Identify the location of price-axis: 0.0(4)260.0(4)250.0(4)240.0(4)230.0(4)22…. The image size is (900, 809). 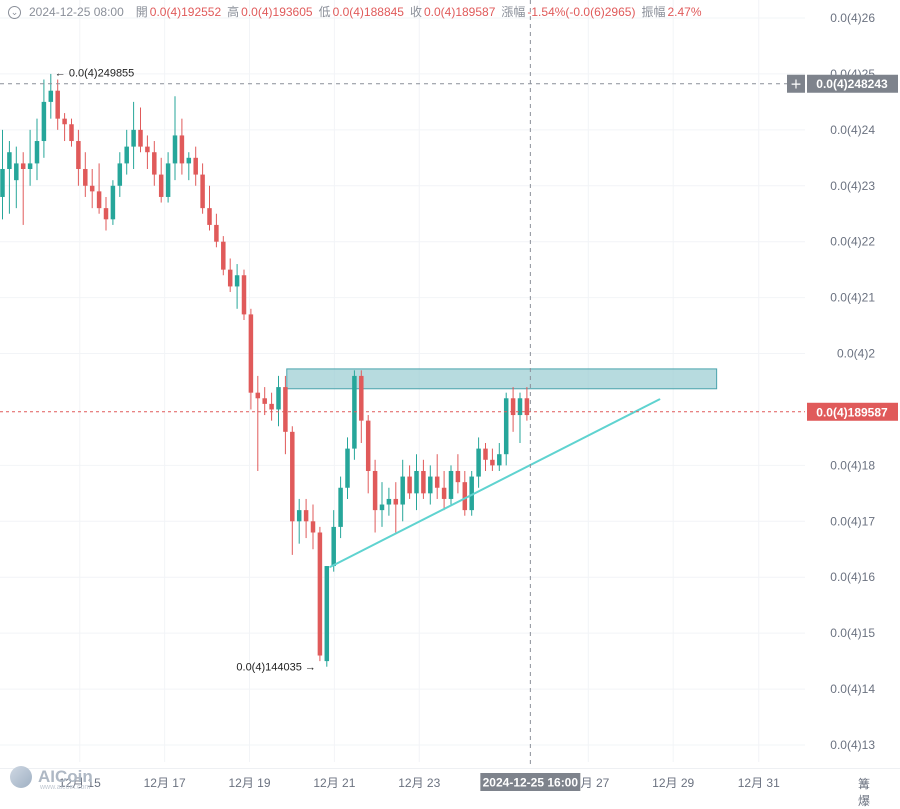
(852, 381).